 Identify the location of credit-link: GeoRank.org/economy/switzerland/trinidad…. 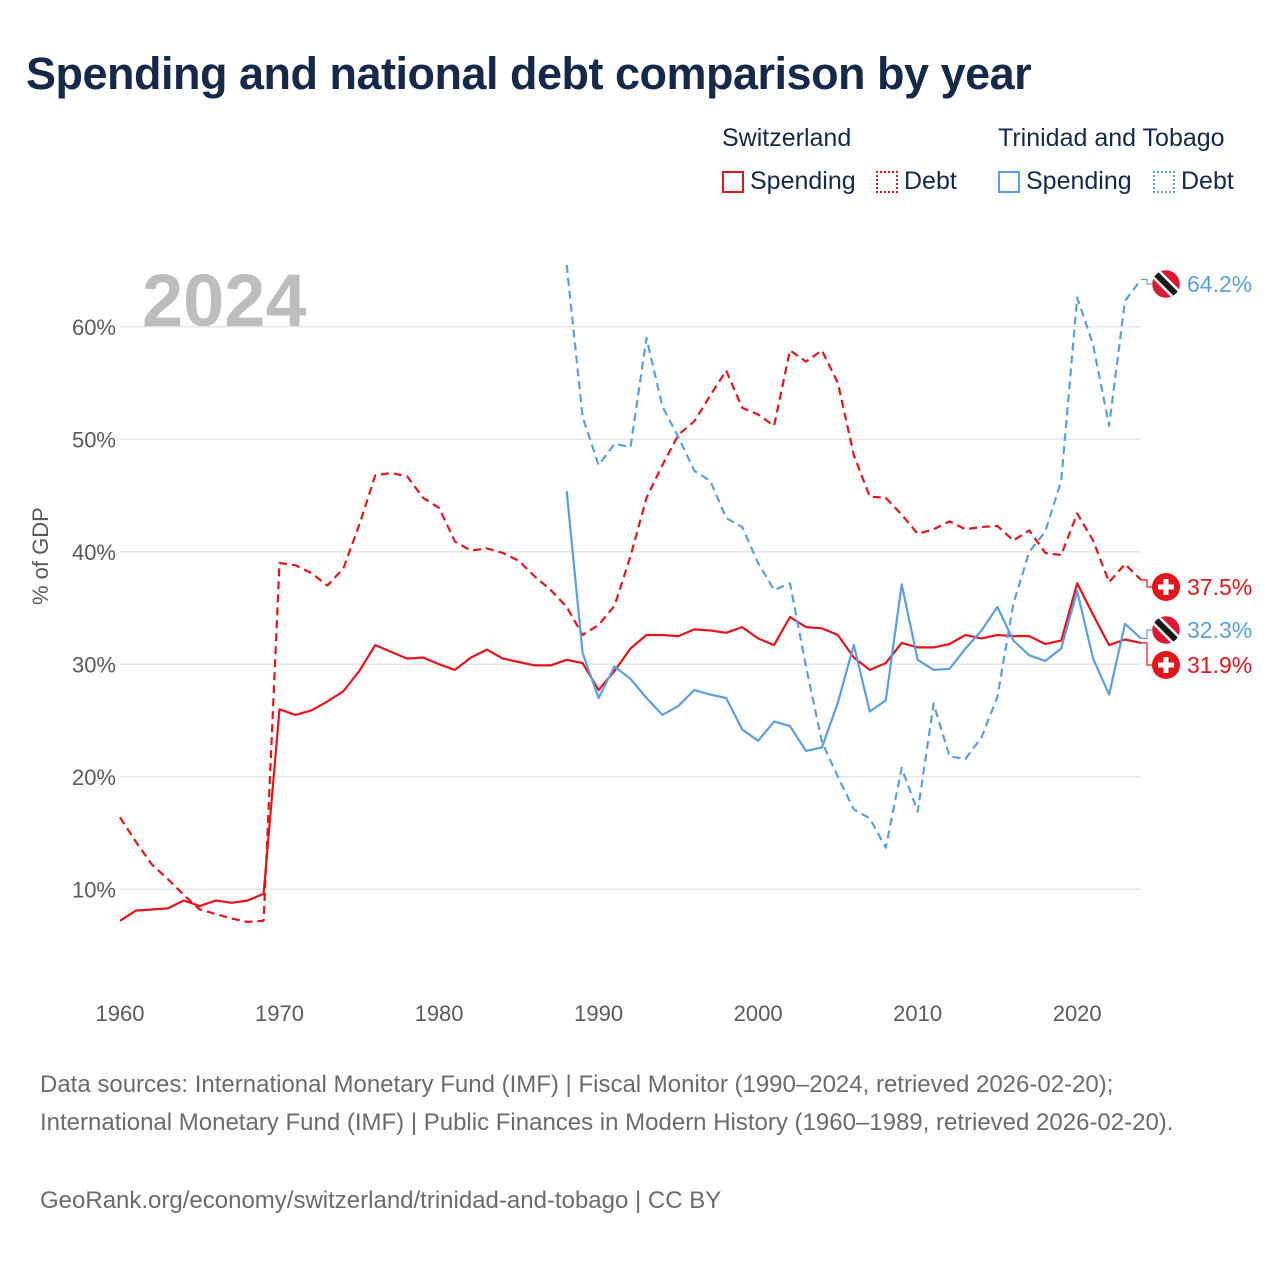
(381, 1200).